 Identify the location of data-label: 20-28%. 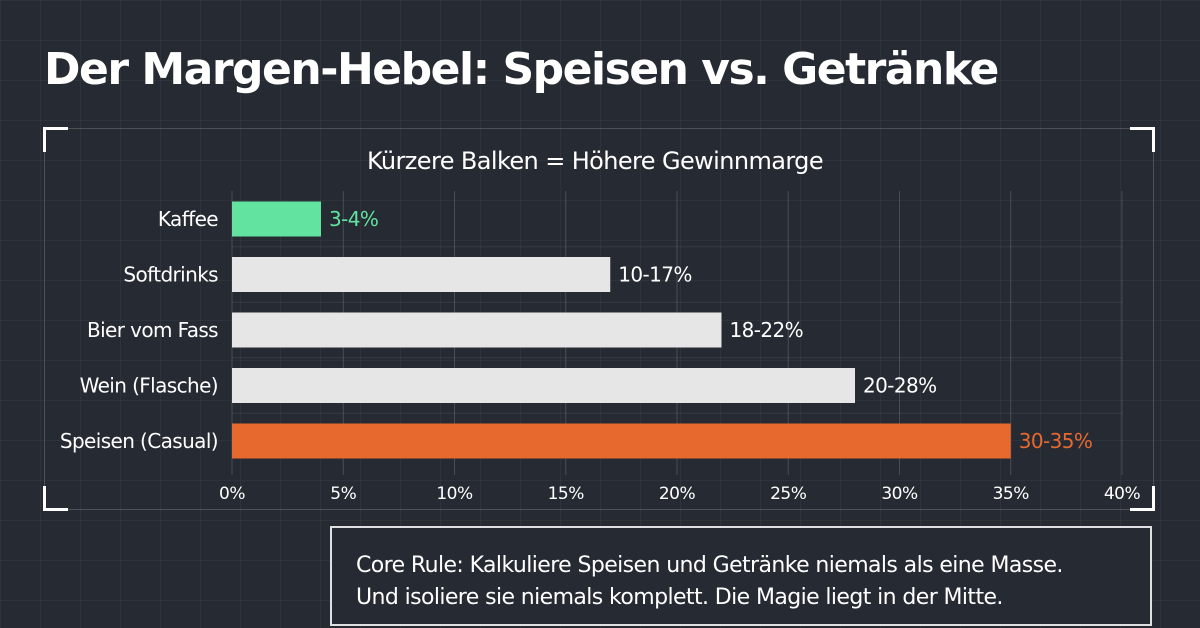
(900, 386).